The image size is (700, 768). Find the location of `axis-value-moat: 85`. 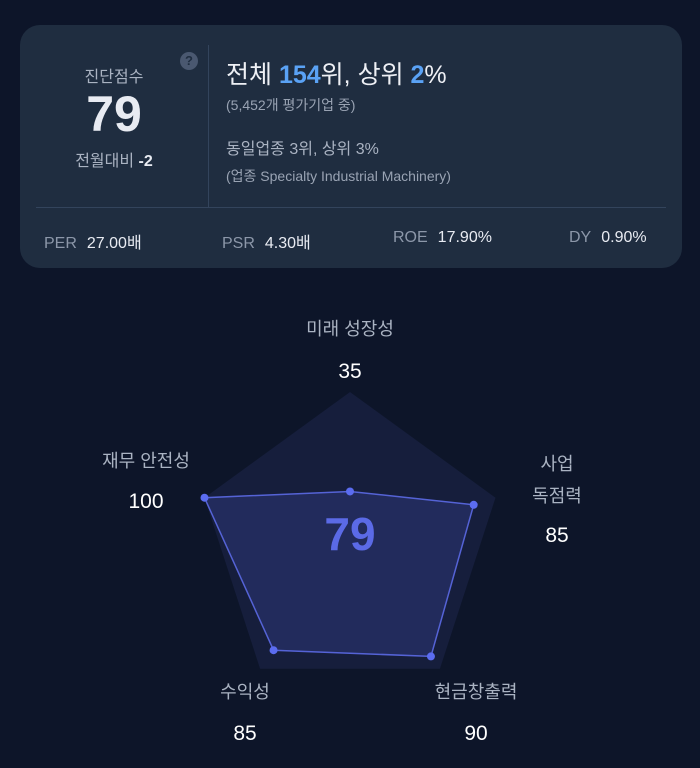

axis-value-moat: 85 is located at coordinates (557, 535).